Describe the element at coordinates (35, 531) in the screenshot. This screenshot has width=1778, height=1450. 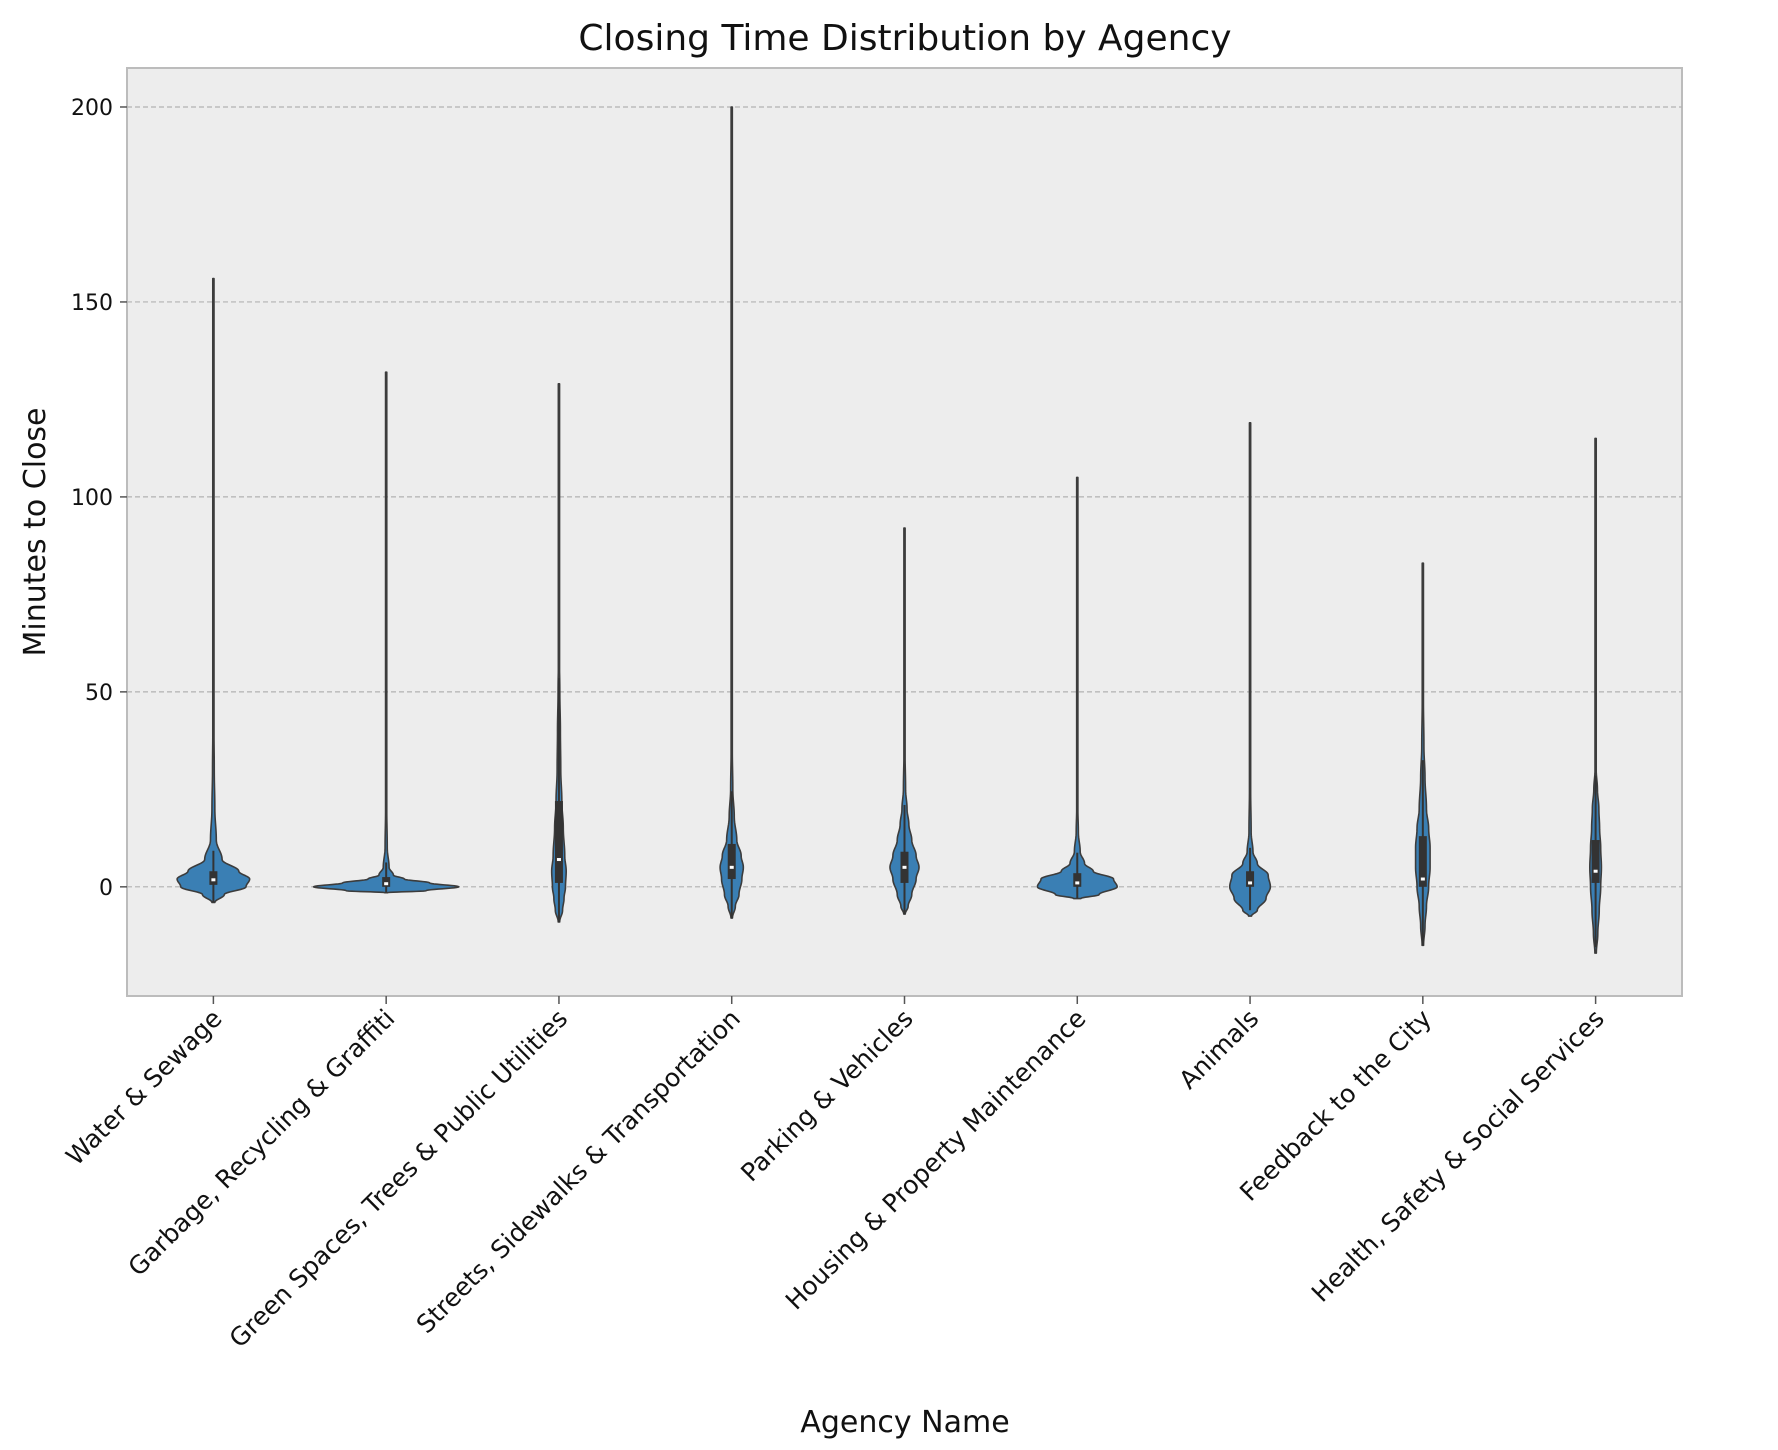
I see `y-axis-label: Minutes to Close` at that location.